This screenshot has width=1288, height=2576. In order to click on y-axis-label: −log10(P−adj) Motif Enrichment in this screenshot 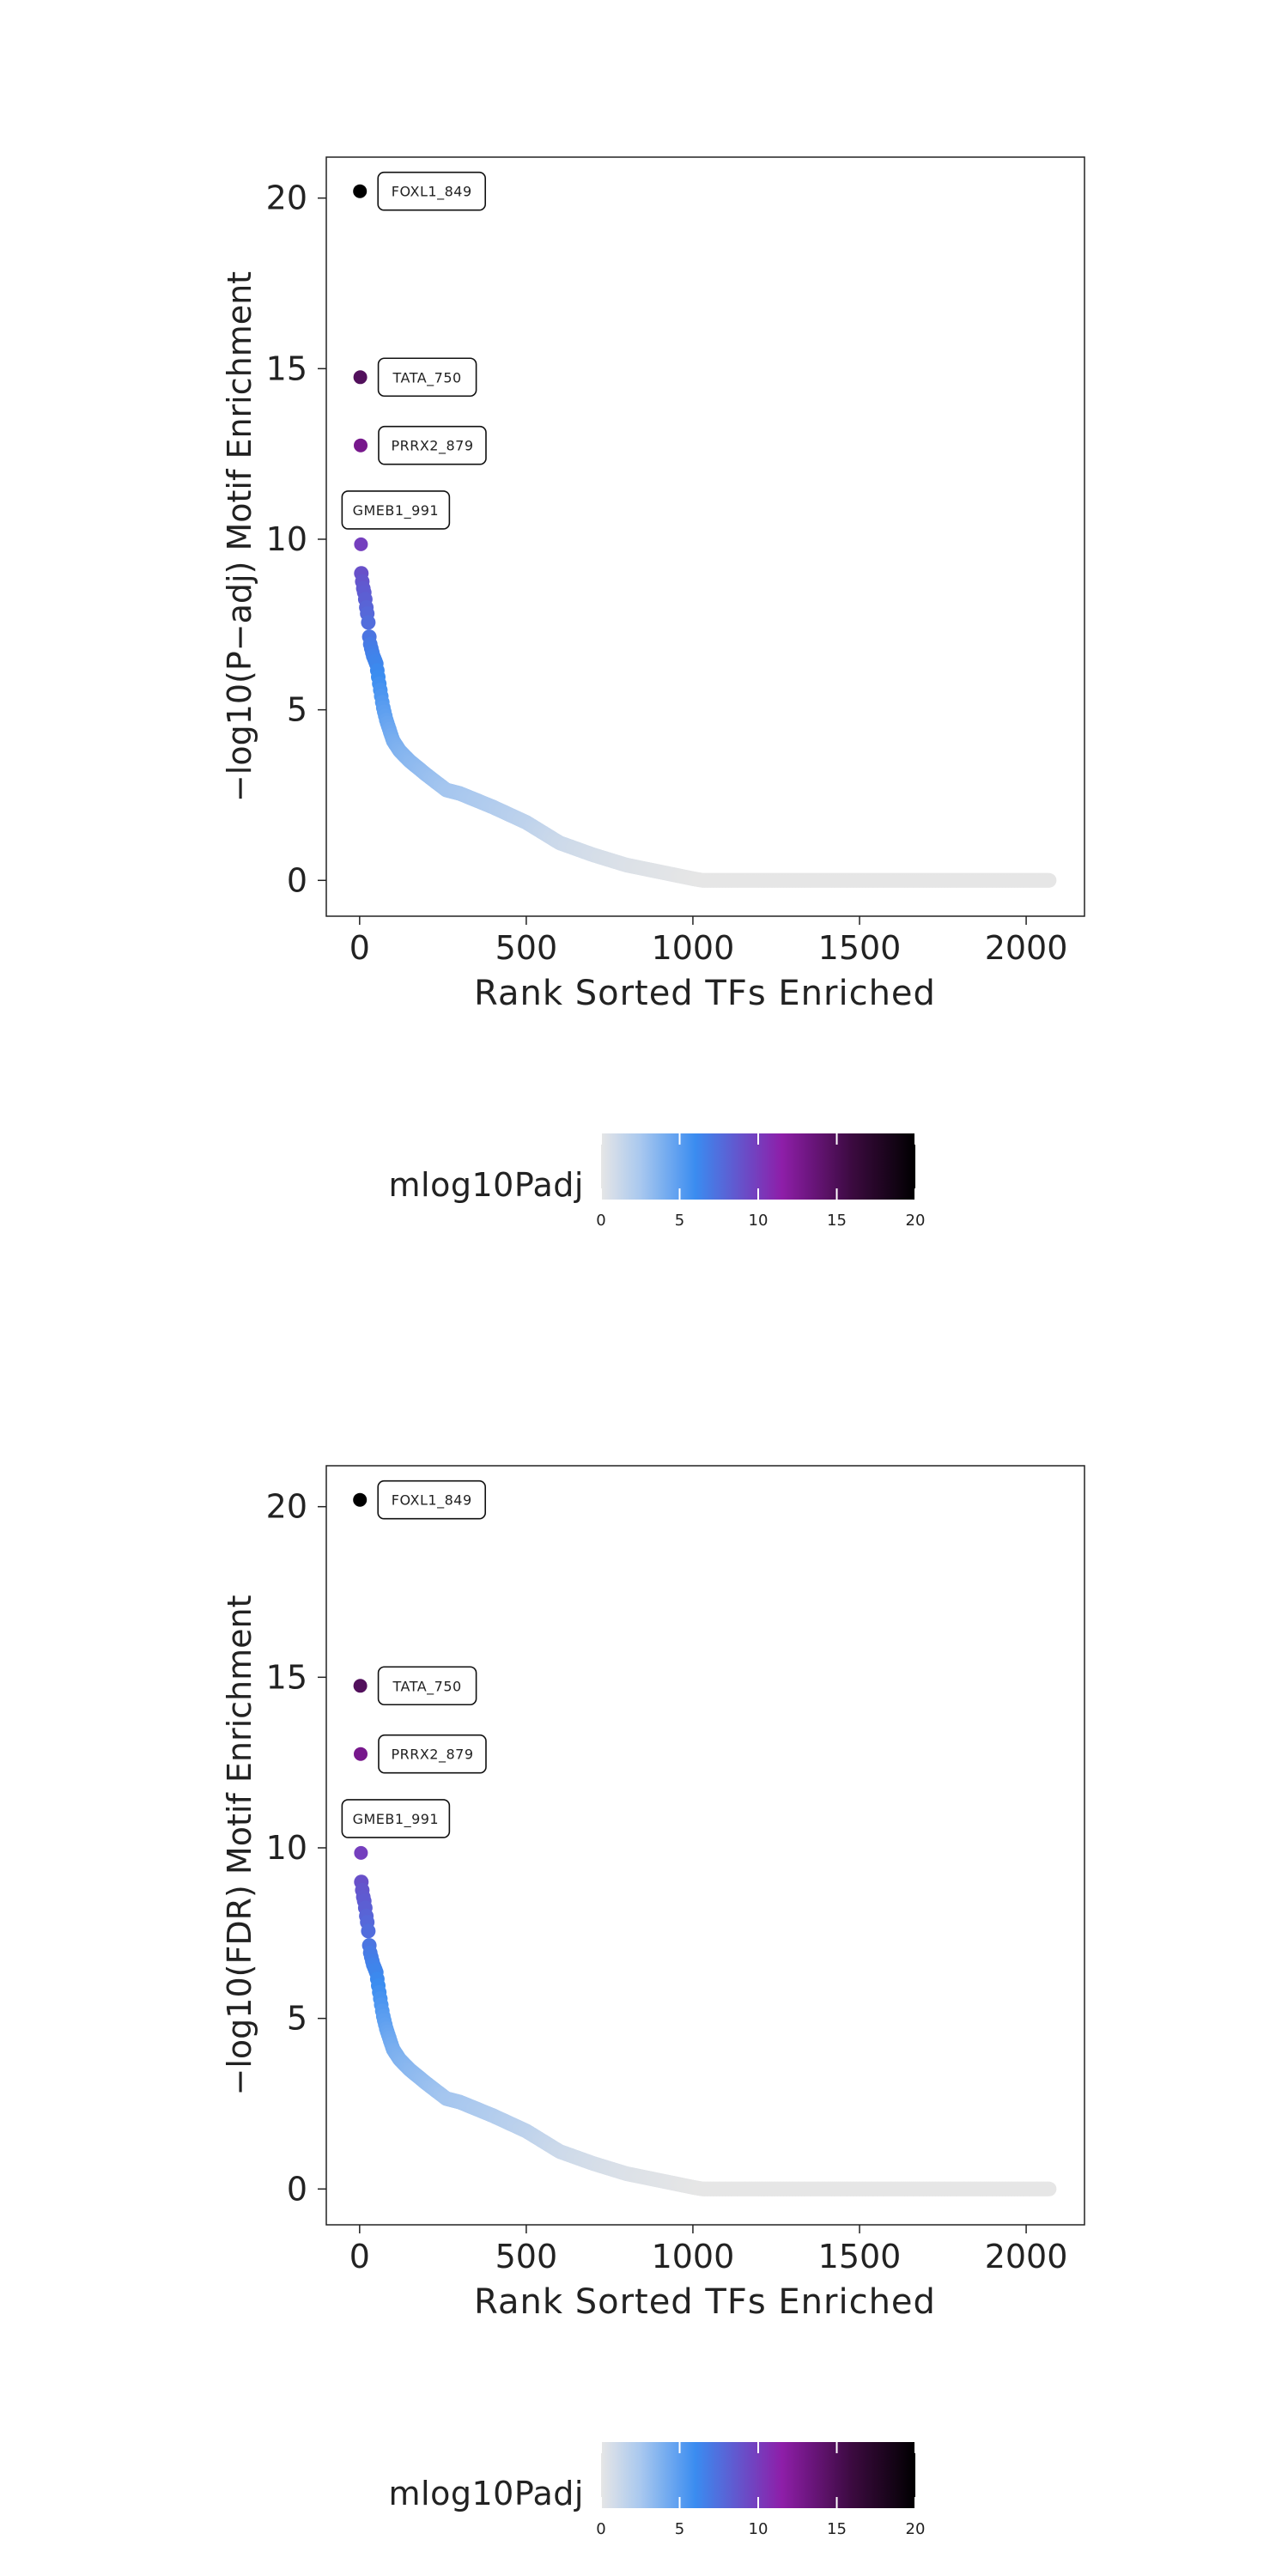, I will do `click(240, 536)`.